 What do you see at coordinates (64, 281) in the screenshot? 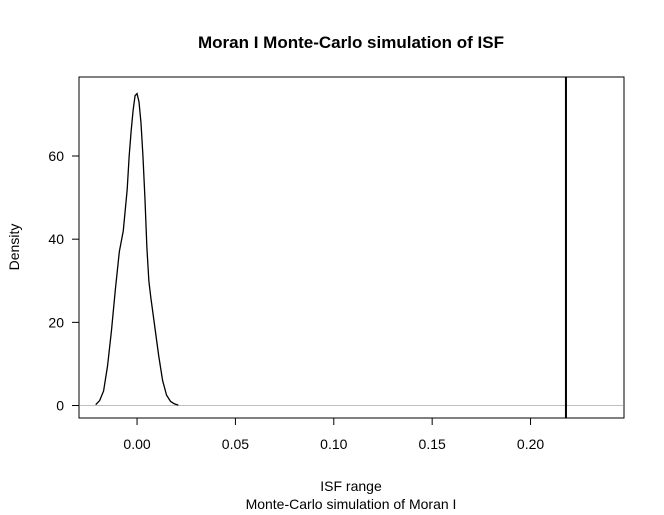
I see `y-axis: 0 20 40 60` at bounding box center [64, 281].